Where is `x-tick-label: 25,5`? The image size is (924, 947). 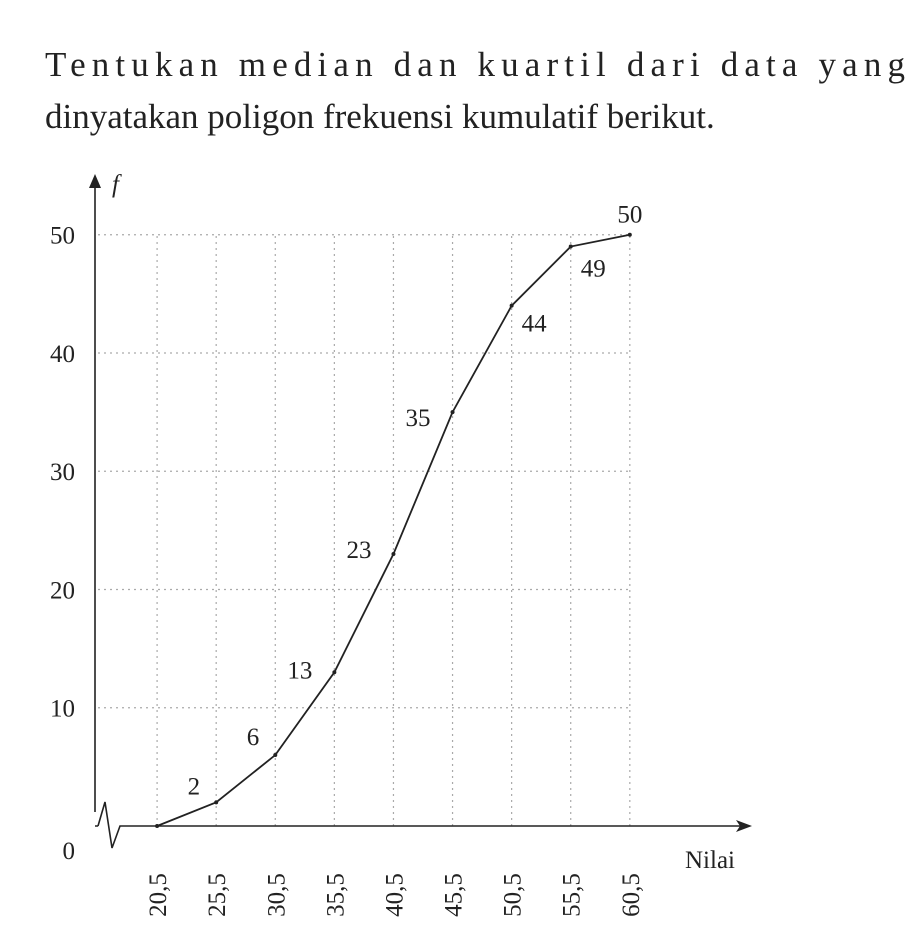 x-tick-label: 25,5 is located at coordinates (217, 895).